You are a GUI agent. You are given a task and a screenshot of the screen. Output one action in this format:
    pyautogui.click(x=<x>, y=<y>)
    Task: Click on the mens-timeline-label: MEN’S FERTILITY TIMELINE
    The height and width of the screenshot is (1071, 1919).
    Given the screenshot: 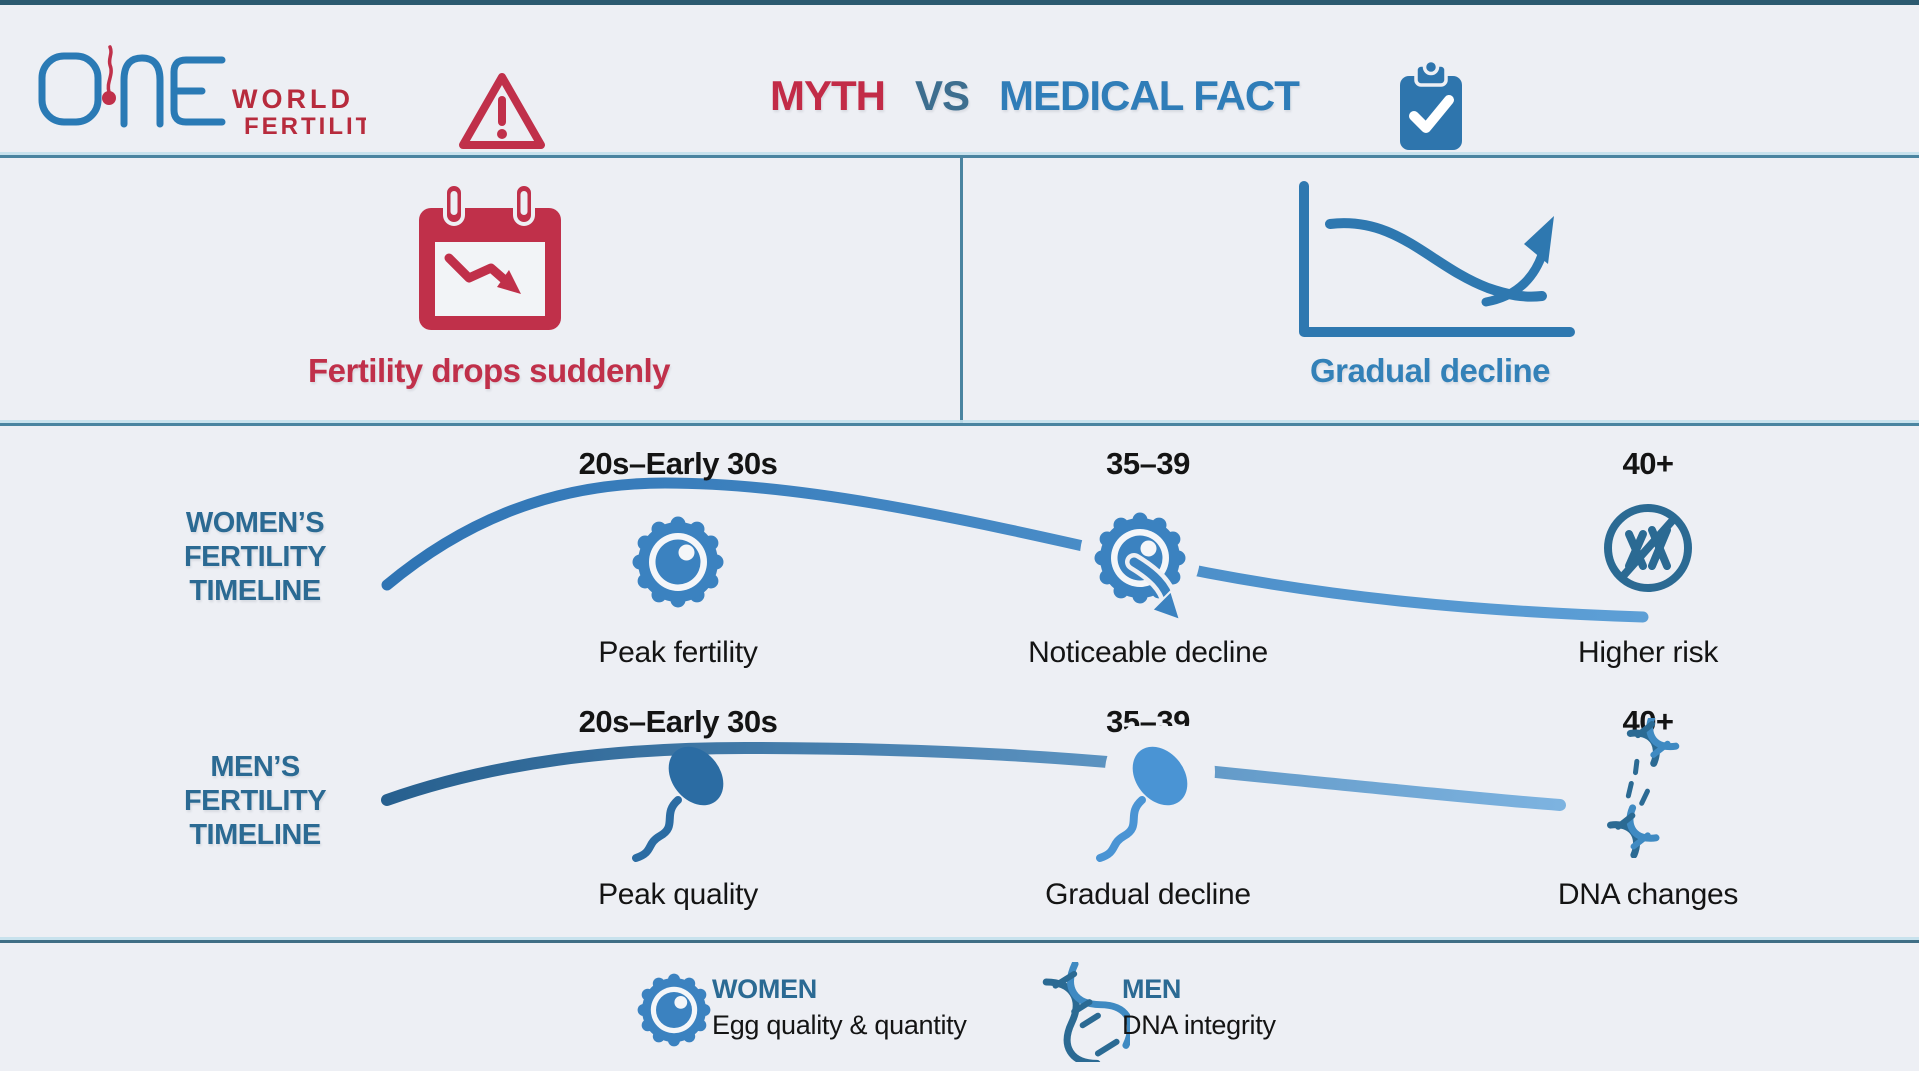 What is the action you would take?
    pyautogui.click(x=255, y=801)
    